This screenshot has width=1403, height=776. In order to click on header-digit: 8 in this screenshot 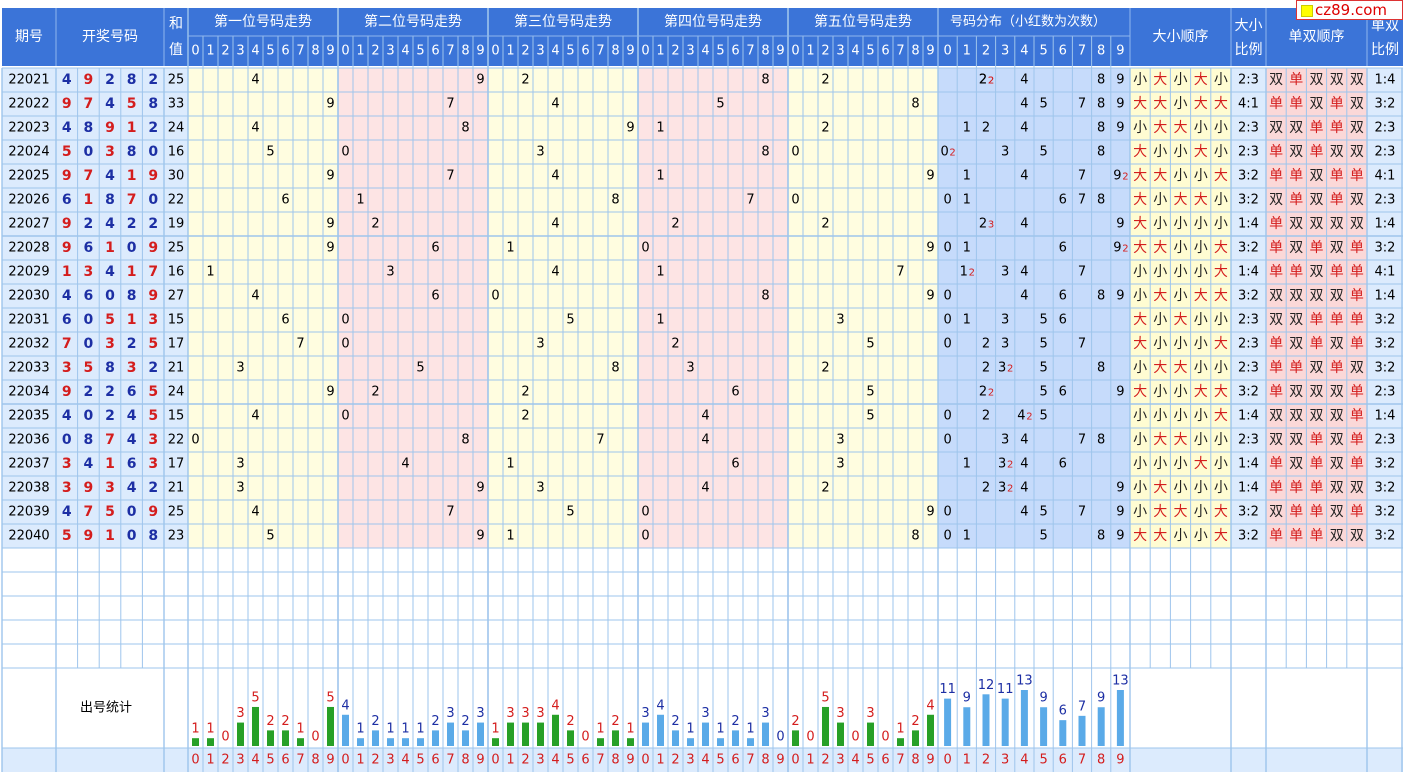, I will do `click(465, 51)`.